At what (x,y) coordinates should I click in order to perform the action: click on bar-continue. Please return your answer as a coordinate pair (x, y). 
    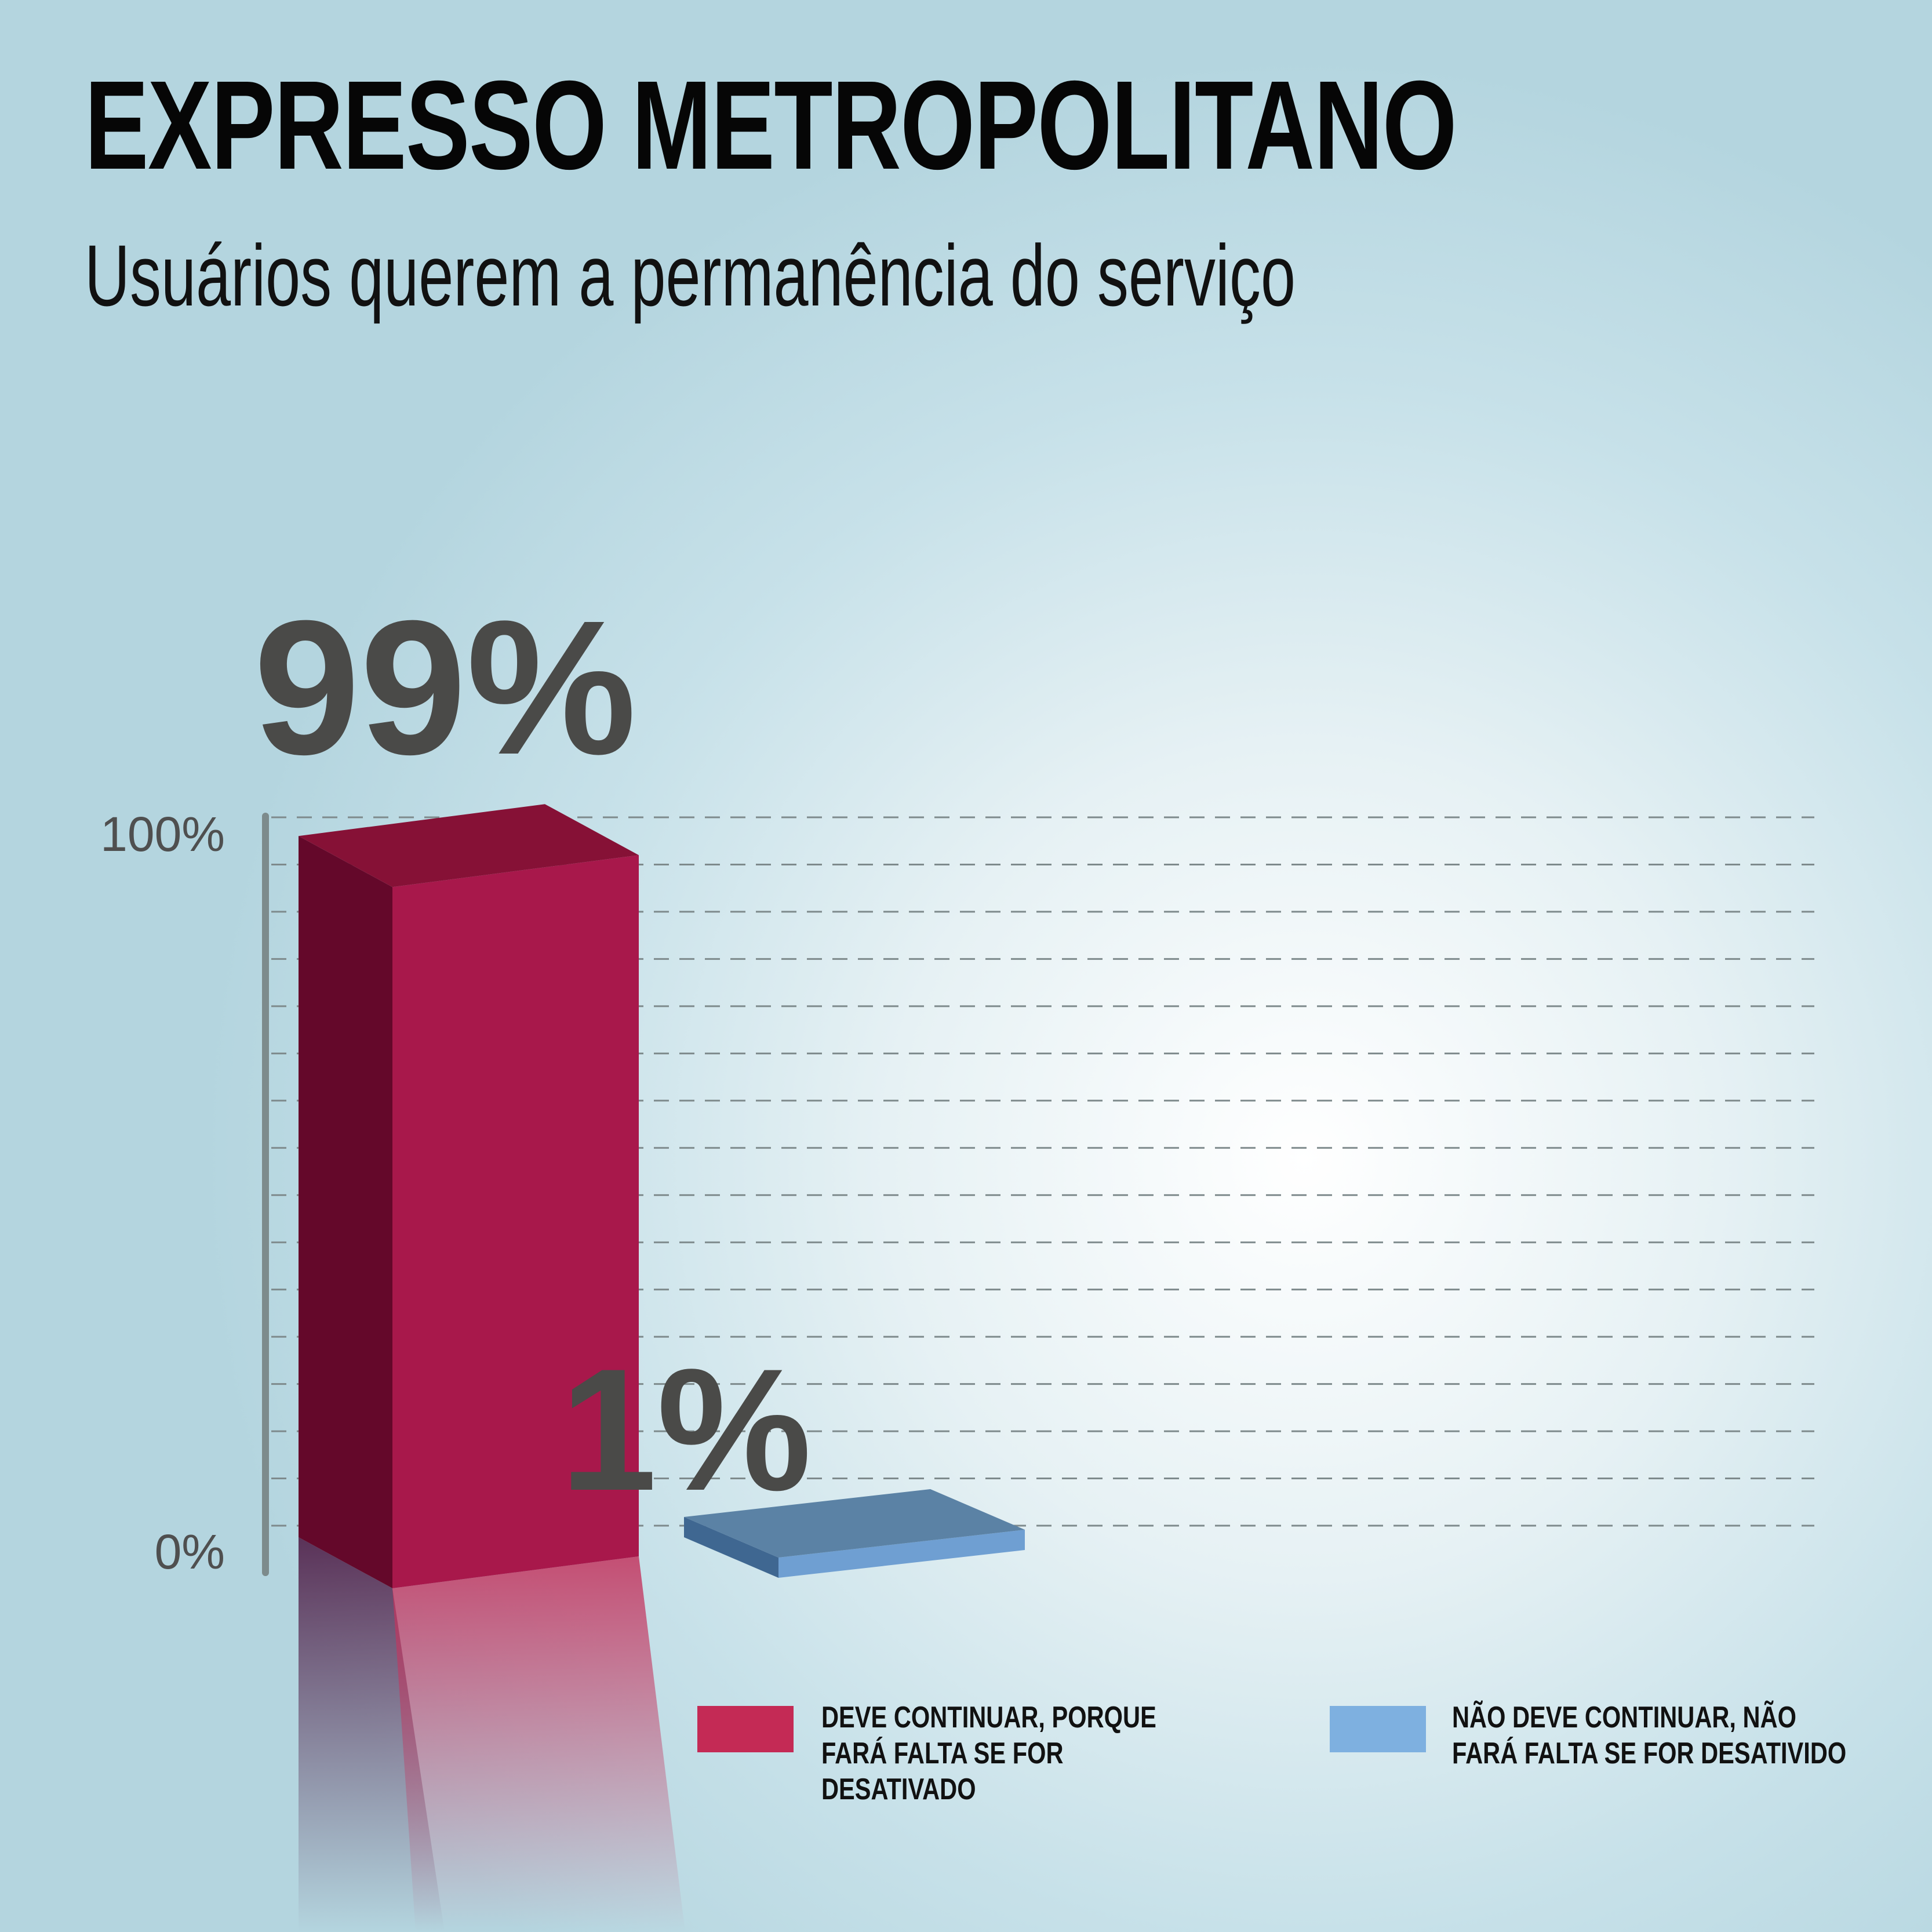
    Looking at the image, I should click on (492, 1368).